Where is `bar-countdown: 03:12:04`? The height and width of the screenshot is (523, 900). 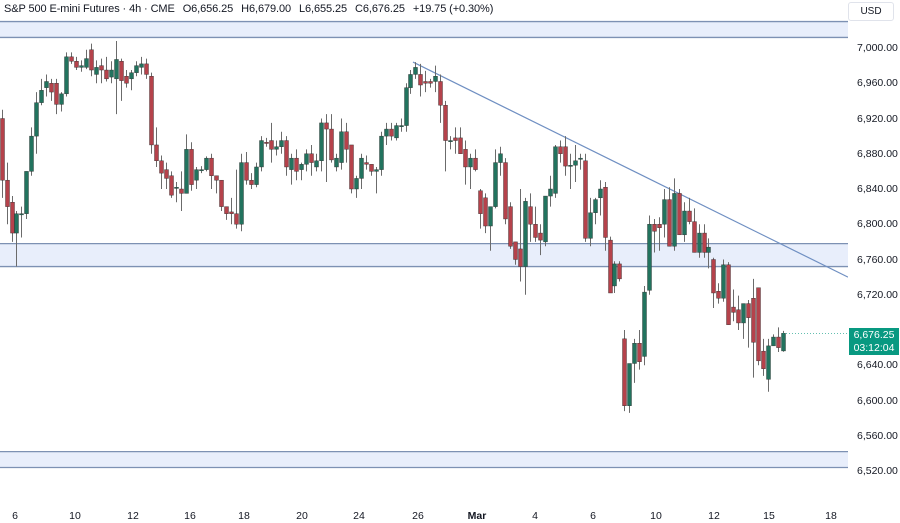
bar-countdown: 03:12:04 is located at coordinates (874, 347).